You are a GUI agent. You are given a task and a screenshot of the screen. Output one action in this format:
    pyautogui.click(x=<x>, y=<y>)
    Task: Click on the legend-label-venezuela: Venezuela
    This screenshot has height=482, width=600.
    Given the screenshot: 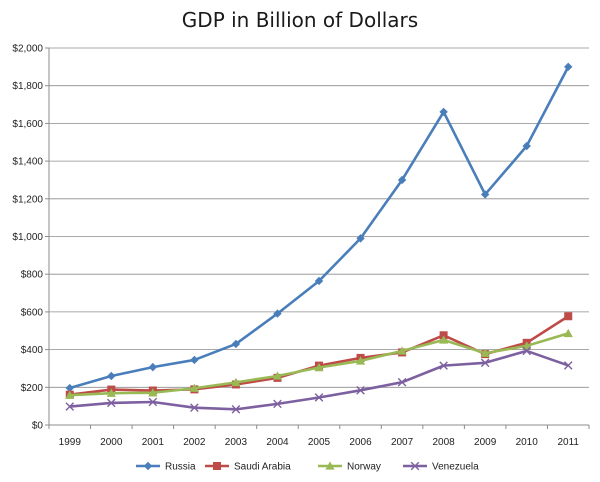 What is the action you would take?
    pyautogui.click(x=455, y=467)
    